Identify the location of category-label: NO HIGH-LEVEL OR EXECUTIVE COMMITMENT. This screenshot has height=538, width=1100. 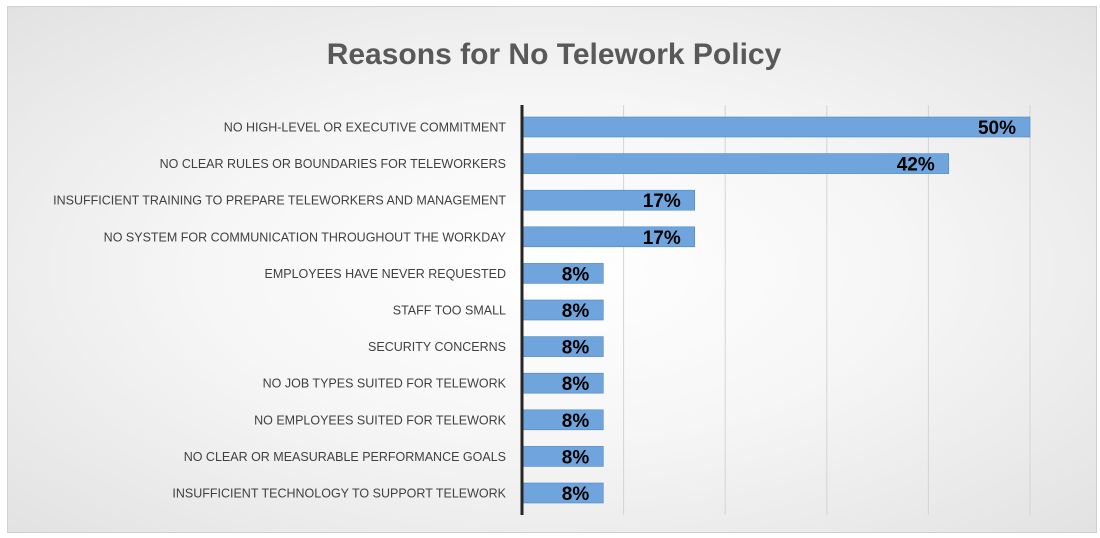
(365, 128).